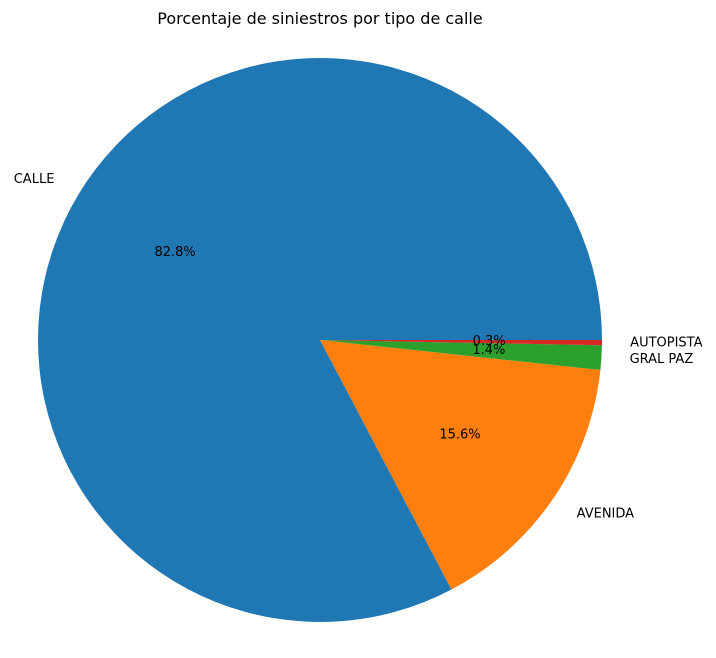 The width and height of the screenshot is (716, 658). Describe the element at coordinates (34, 179) in the screenshot. I see `slice-label-calle: CALLE` at that location.